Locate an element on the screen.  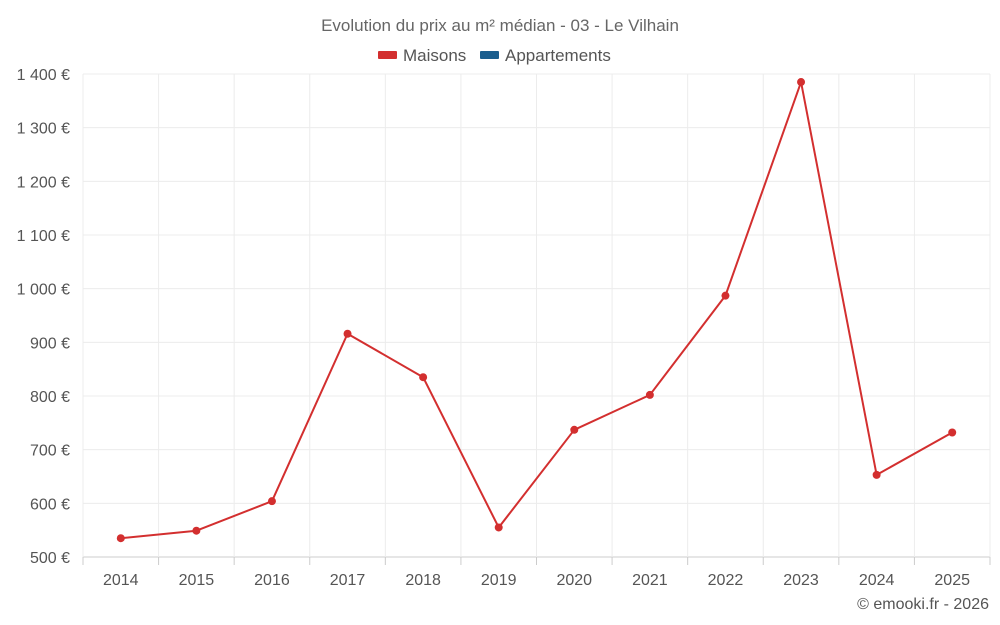
y-tick-label: 500 € is located at coordinates (50, 558).